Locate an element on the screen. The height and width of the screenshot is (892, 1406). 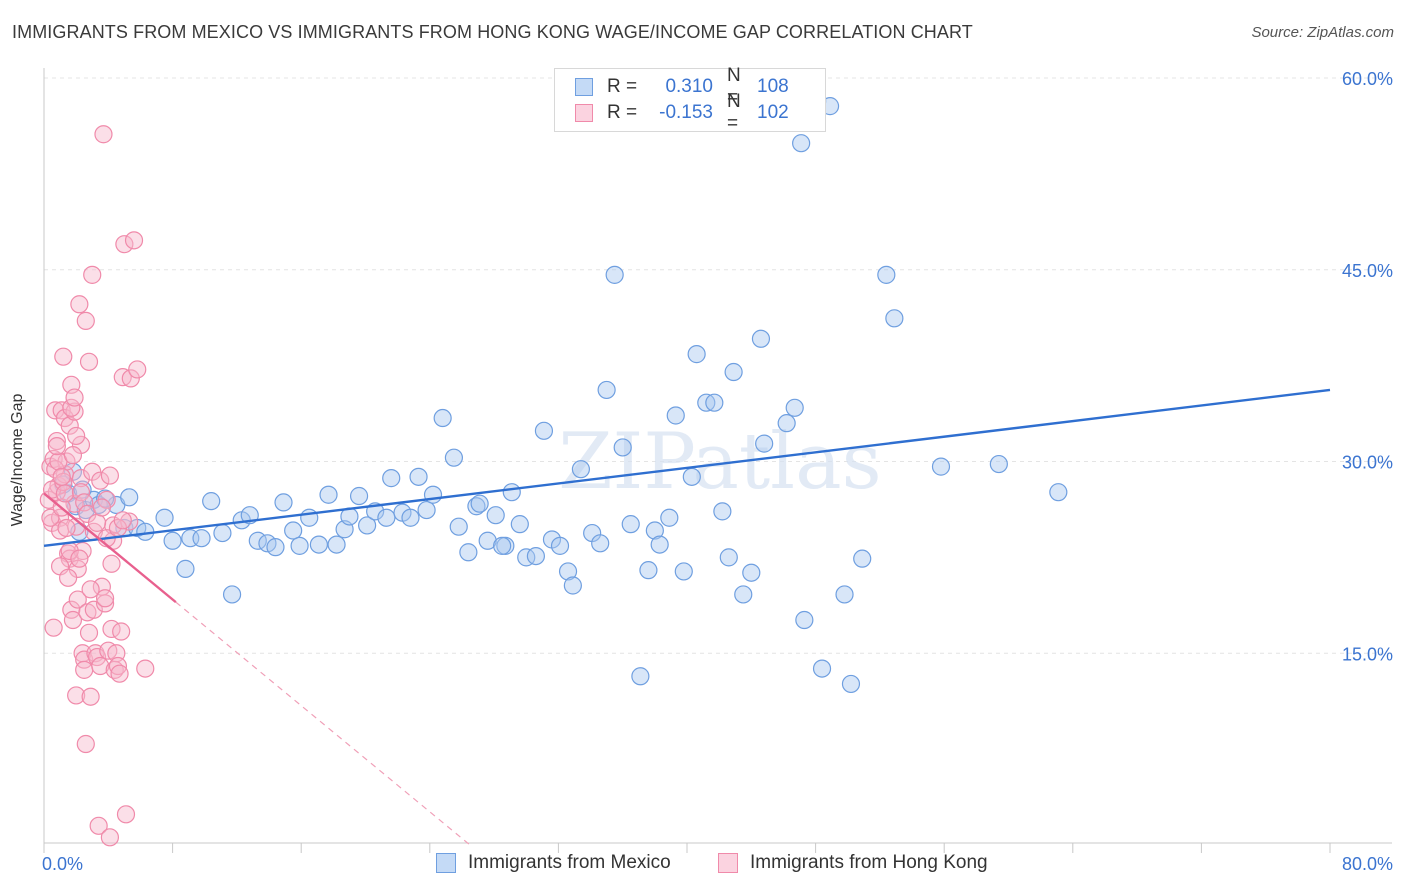
x-tick-label: 80.0% is located at coordinates (1367, 864).